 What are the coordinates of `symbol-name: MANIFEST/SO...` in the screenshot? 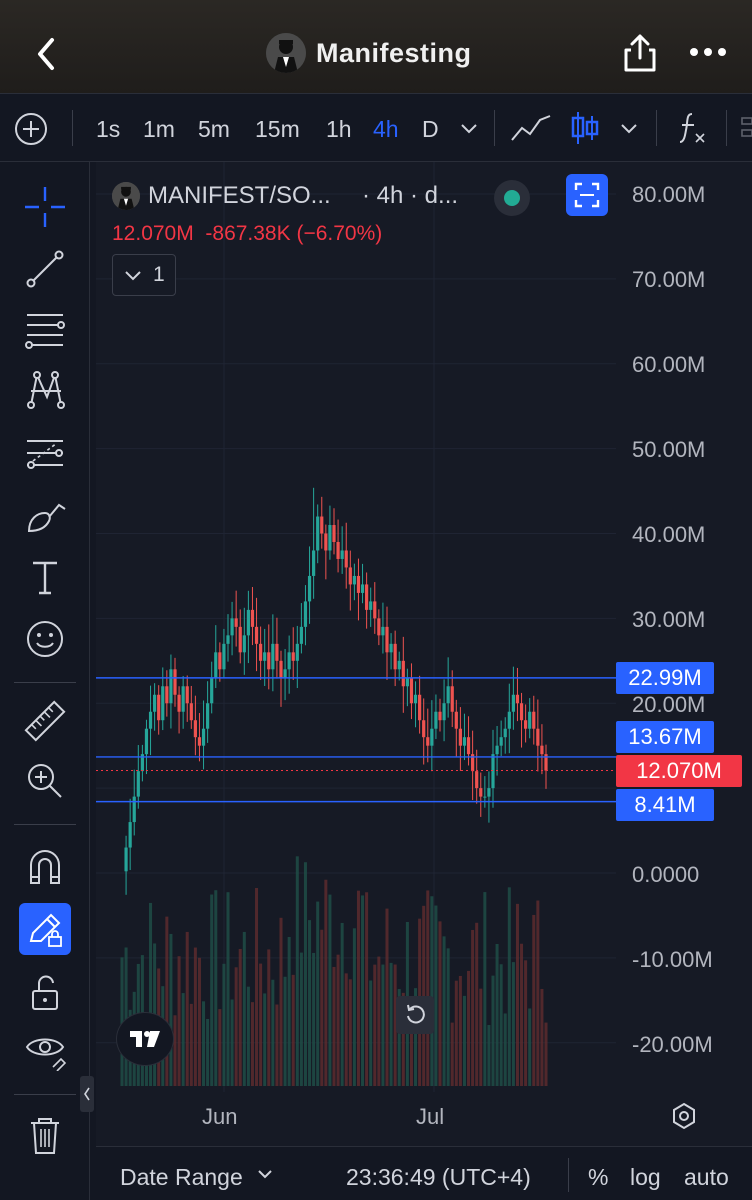 It's located at (239, 195).